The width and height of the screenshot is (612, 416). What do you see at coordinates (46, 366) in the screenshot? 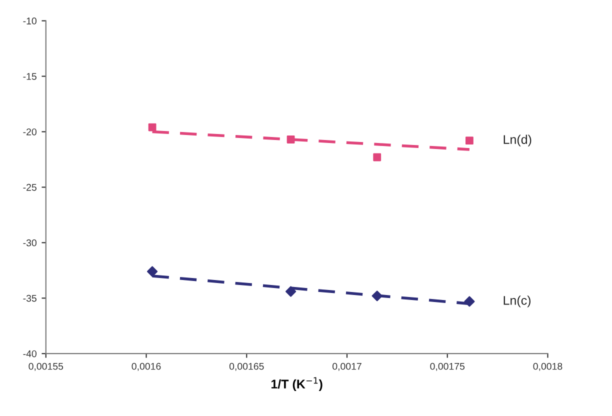
I see `x-tick-label: 0,00155` at bounding box center [46, 366].